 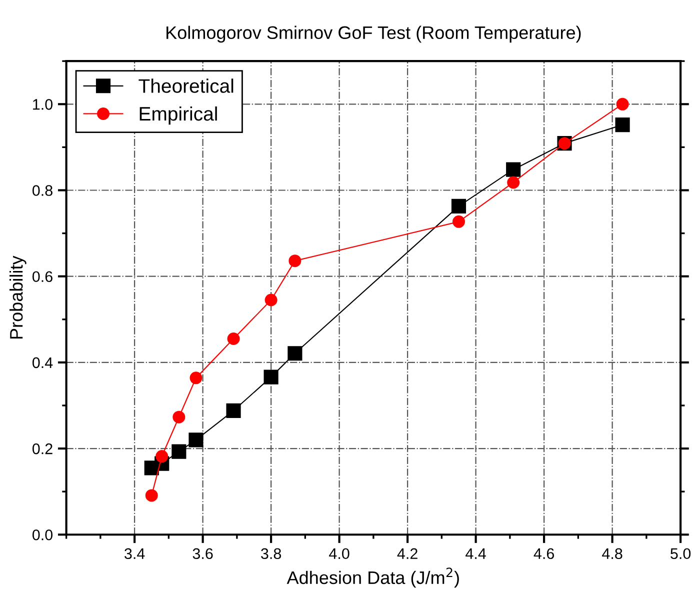 I want to click on x-tick-label: 5.0, so click(x=680, y=554).